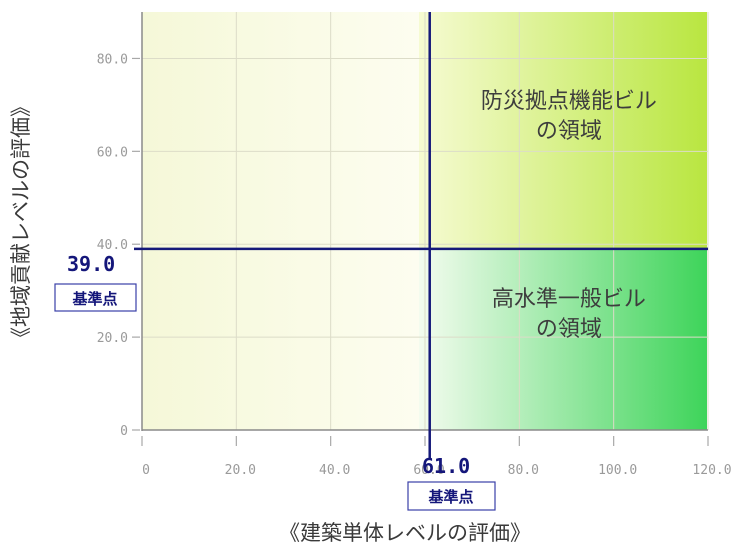 The width and height of the screenshot is (735, 553). I want to click on x-axis-ticks: 0 20.0 40.0 60.0 80.0 100.0 120.0, so click(436, 457).